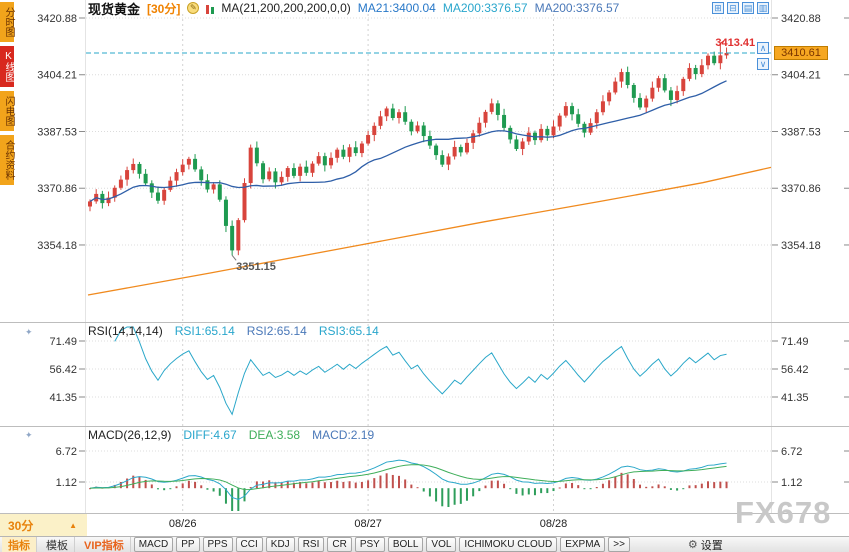  Describe the element at coordinates (276, 331) in the screenshot. I see `rsi2-value: RSI2:65.14` at that location.